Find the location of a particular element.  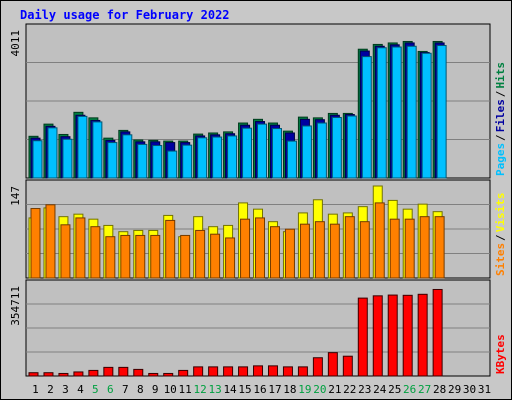

hits-files-pages-legend: Pages/Files/Hits is located at coordinates (500, 119).